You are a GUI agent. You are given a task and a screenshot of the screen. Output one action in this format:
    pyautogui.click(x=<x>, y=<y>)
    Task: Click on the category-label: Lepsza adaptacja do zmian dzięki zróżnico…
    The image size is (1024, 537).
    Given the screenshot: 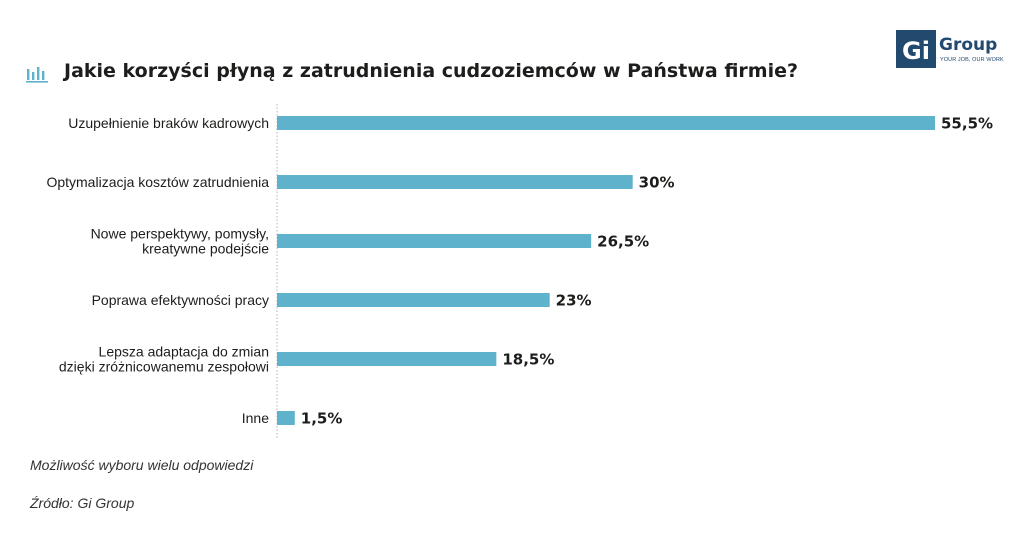 What is the action you would take?
    pyautogui.click(x=164, y=359)
    